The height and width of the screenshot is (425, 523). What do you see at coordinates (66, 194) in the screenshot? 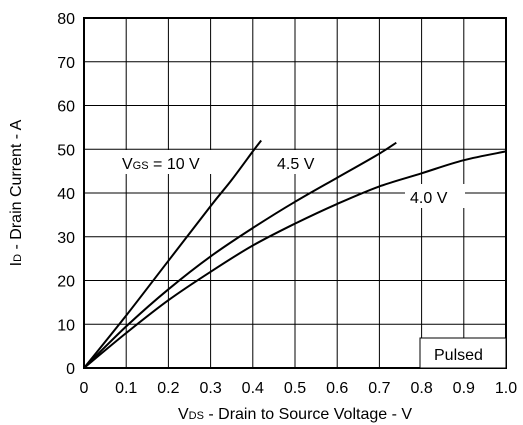
I see `y-tick-label: 40` at bounding box center [66, 194].